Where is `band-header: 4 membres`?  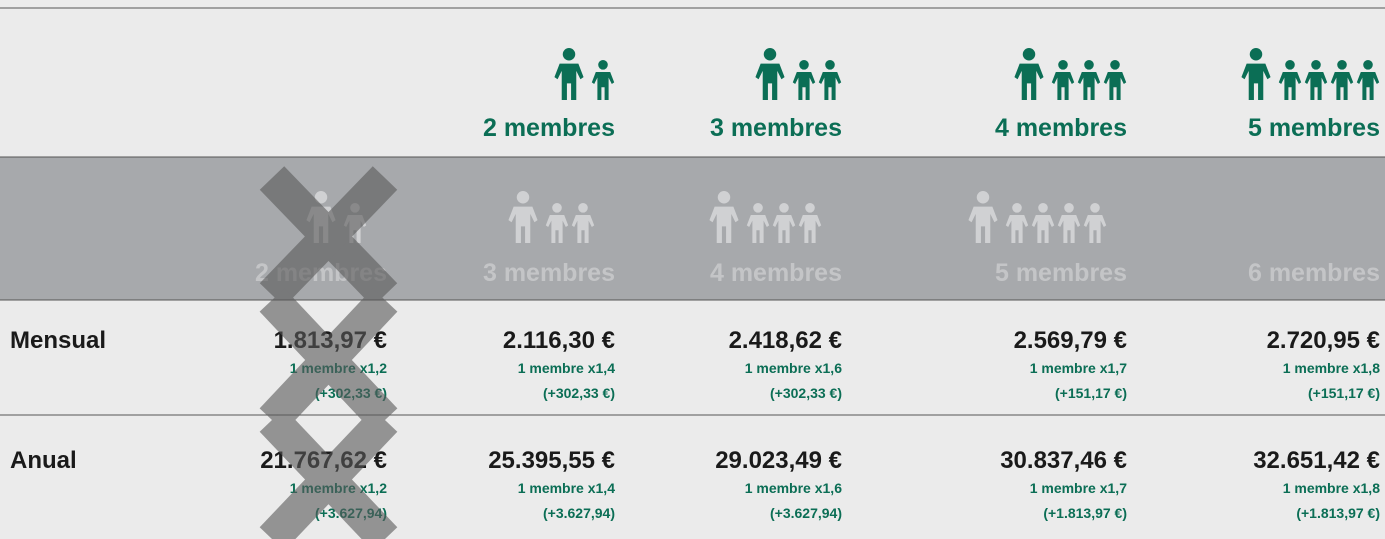 band-header: 4 membres is located at coordinates (776, 273).